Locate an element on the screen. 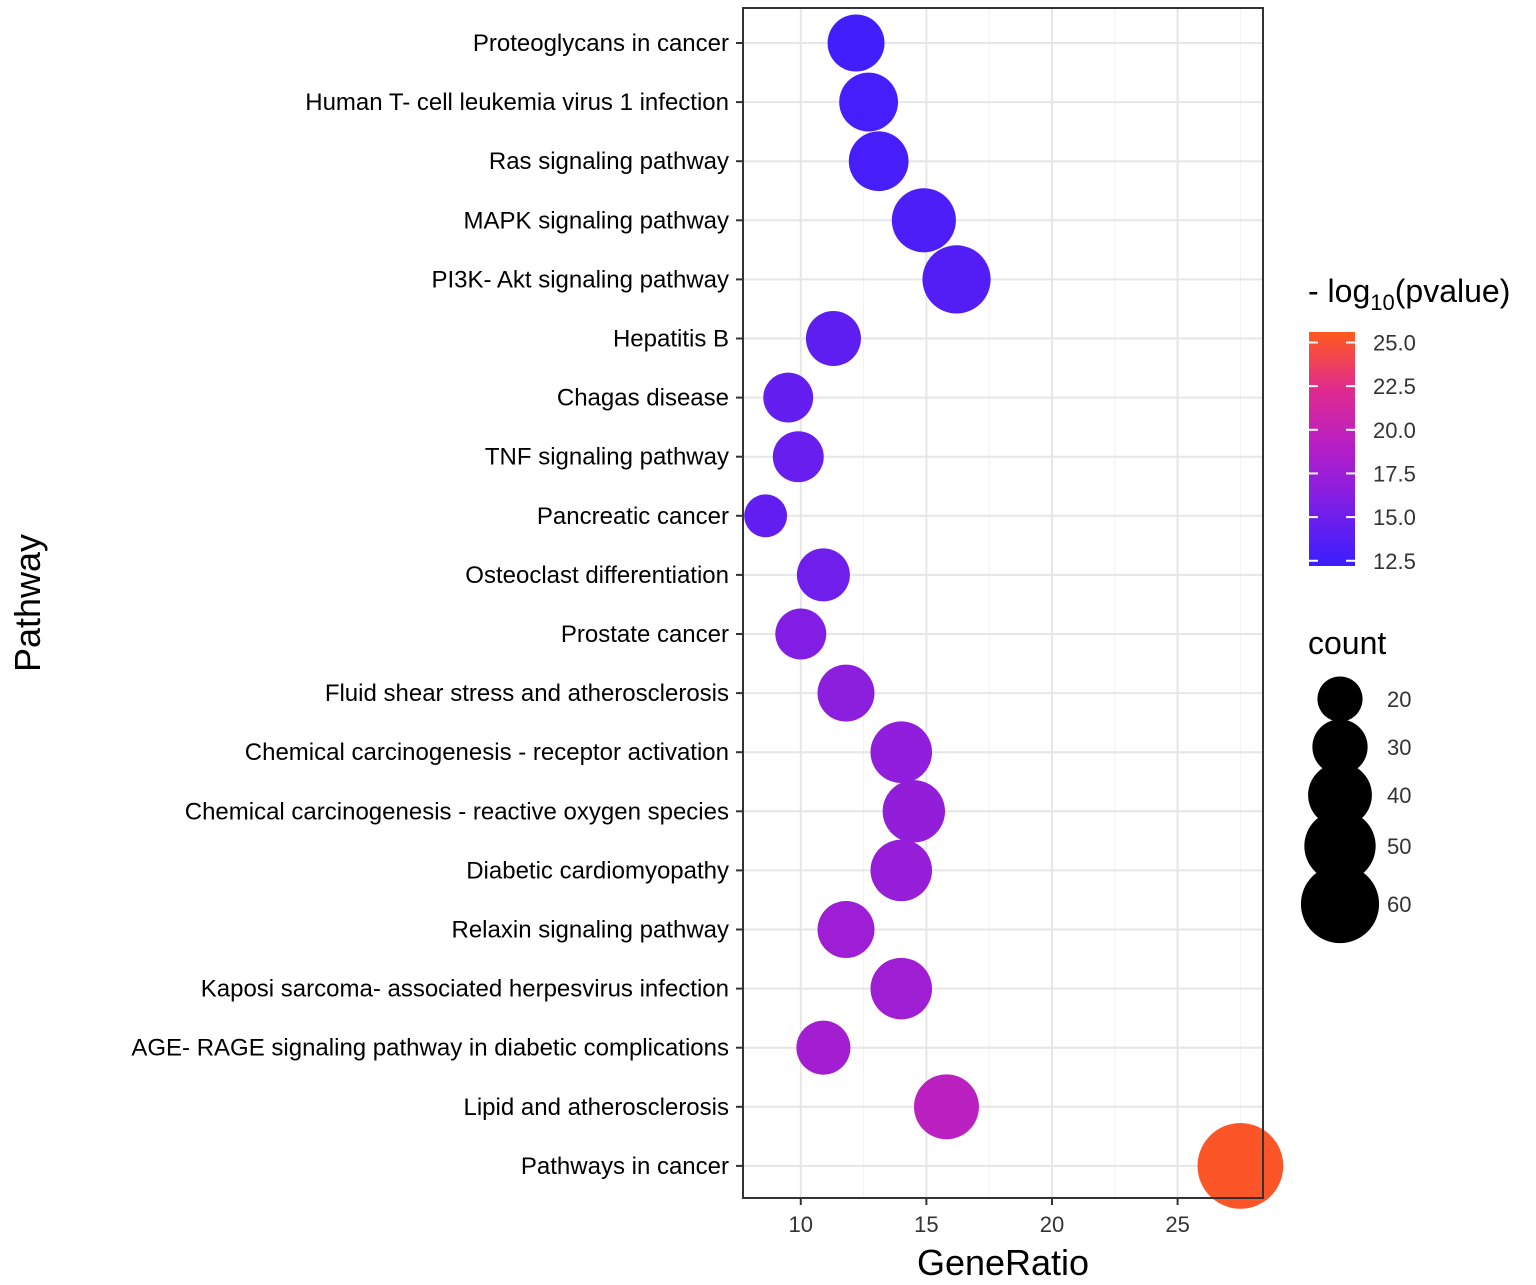 This screenshot has height=1285, width=1536. x-tick-label: 25 is located at coordinates (1177, 1224).